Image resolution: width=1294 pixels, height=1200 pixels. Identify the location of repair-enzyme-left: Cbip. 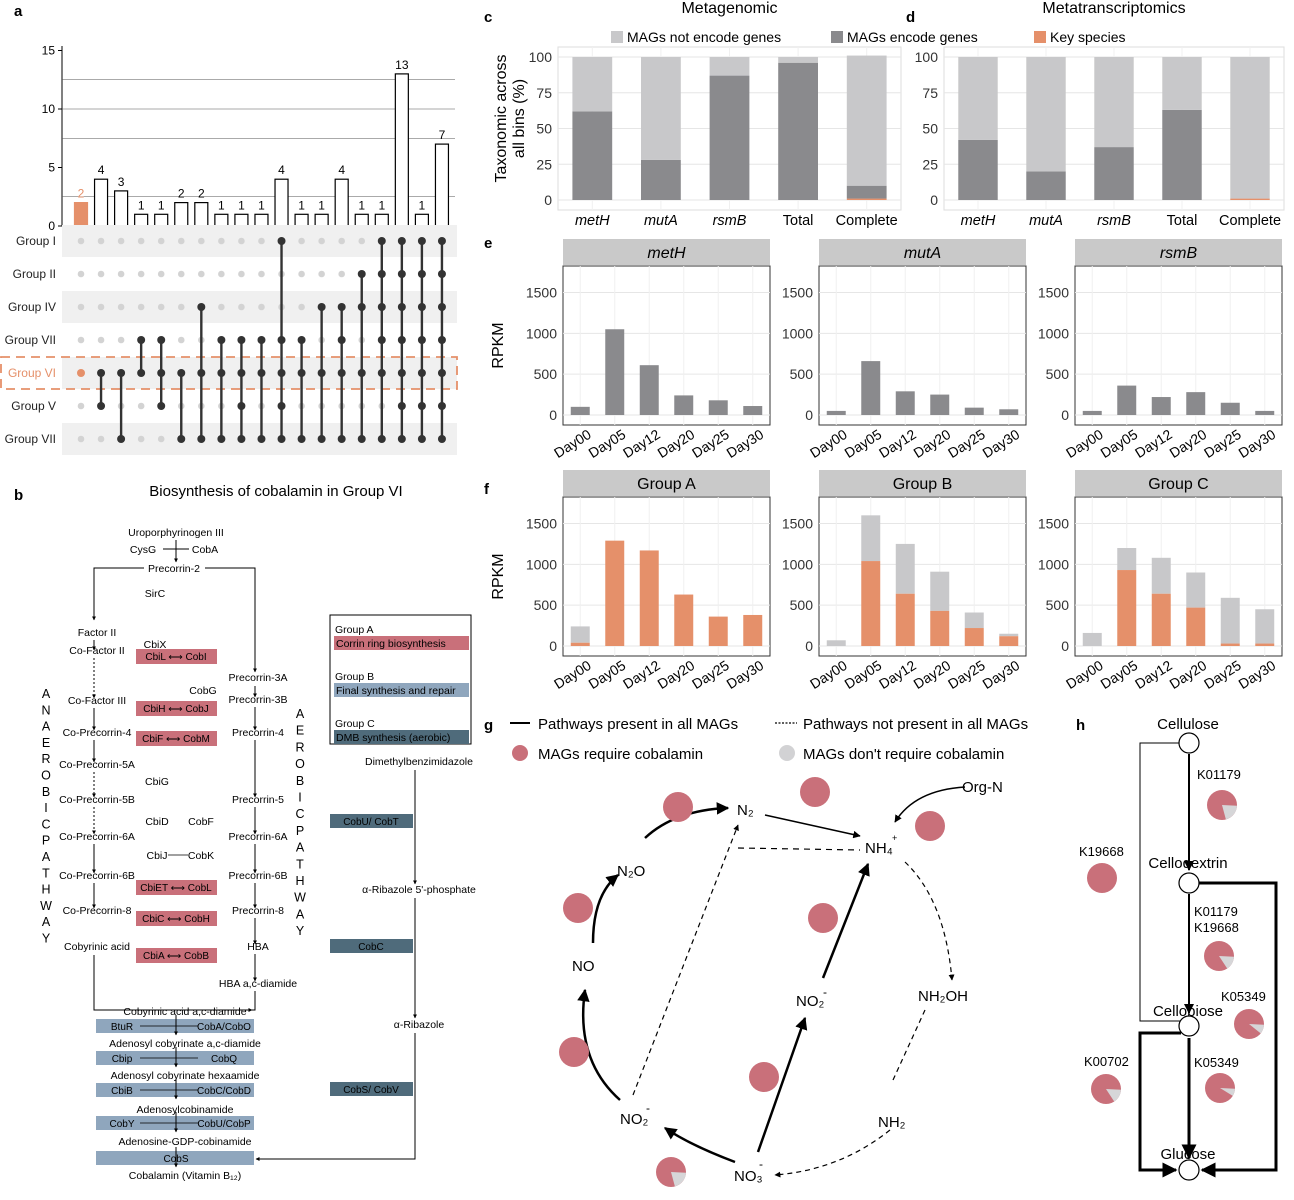
(122, 1059).